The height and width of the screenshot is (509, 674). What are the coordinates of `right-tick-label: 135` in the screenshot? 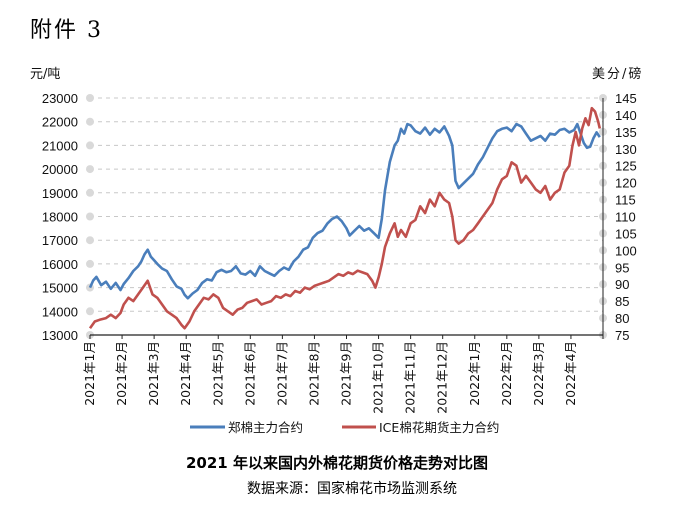 It's located at (626, 132).